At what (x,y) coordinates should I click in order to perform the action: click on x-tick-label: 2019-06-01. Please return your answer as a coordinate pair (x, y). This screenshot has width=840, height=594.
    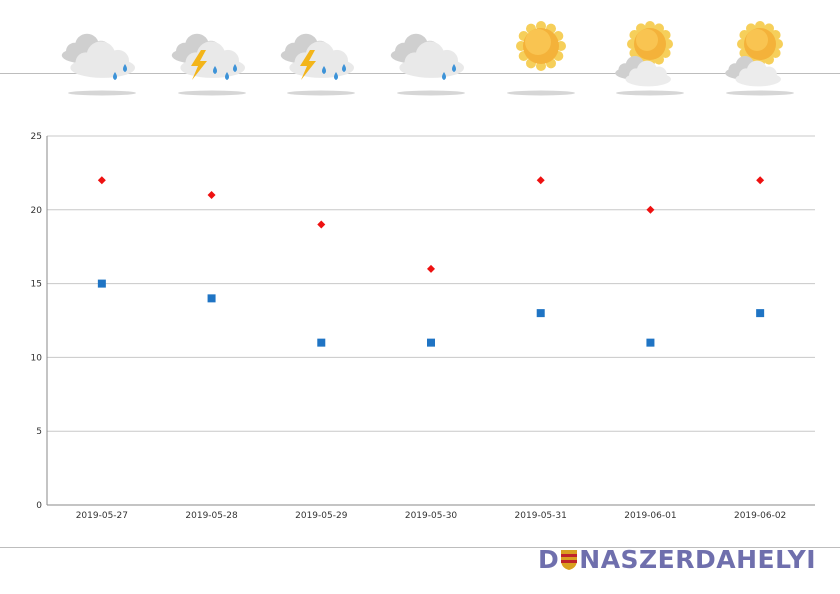
    Looking at the image, I should click on (650, 516).